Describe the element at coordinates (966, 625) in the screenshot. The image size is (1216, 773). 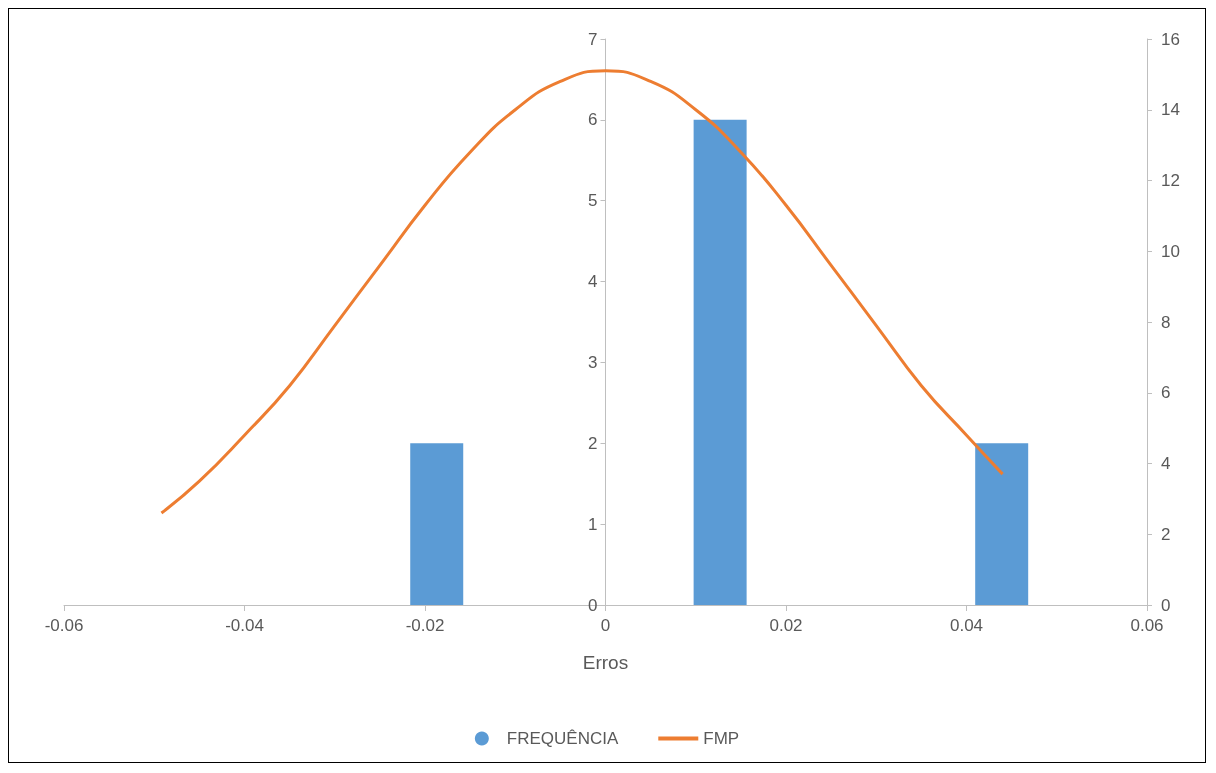
I see `x-tick-label: 0.04` at that location.